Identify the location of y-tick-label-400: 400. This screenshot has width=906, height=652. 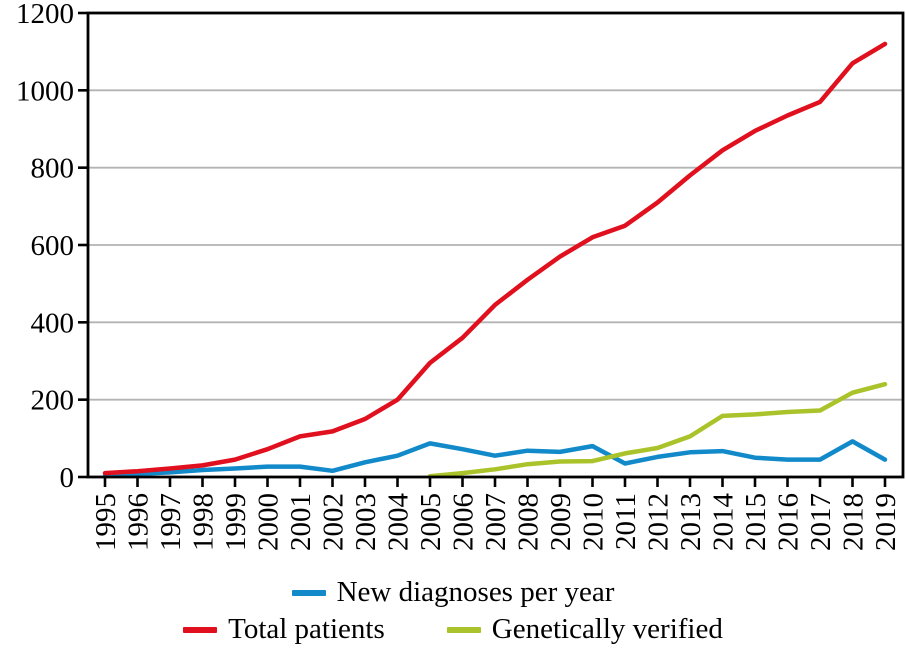
(53, 323).